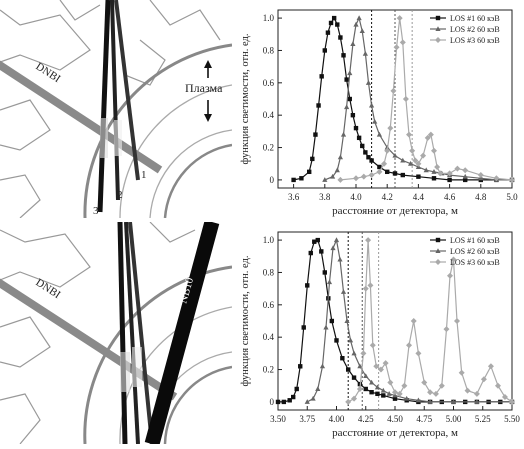  Describe the element at coordinates (269, 115) in the screenshot. I see `y-tick-label: 0.4` at that location.